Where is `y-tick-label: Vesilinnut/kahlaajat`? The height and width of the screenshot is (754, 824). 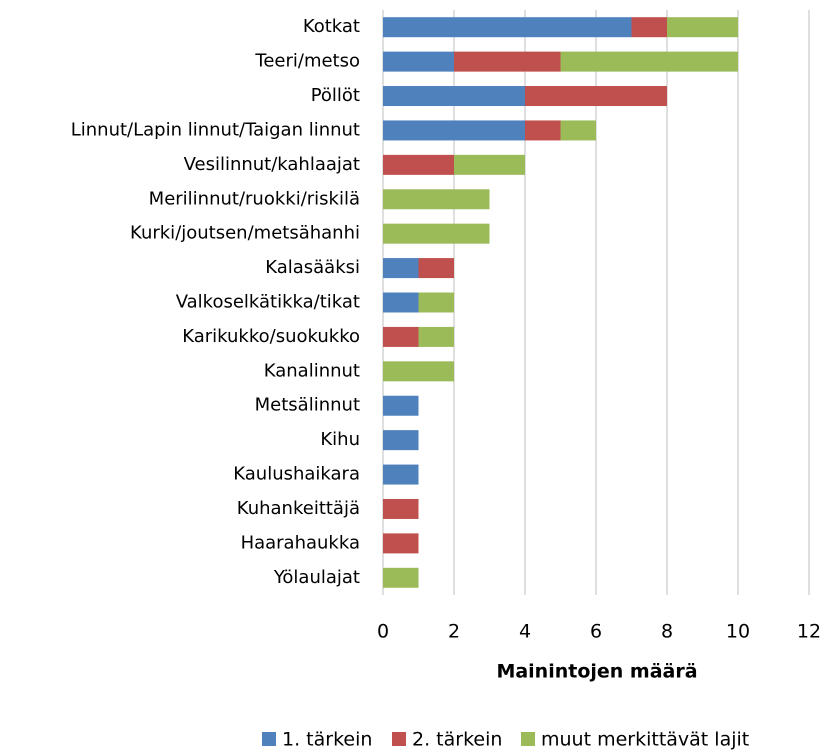 y-tick-label: Vesilinnut/kahlaajat is located at coordinates (272, 164).